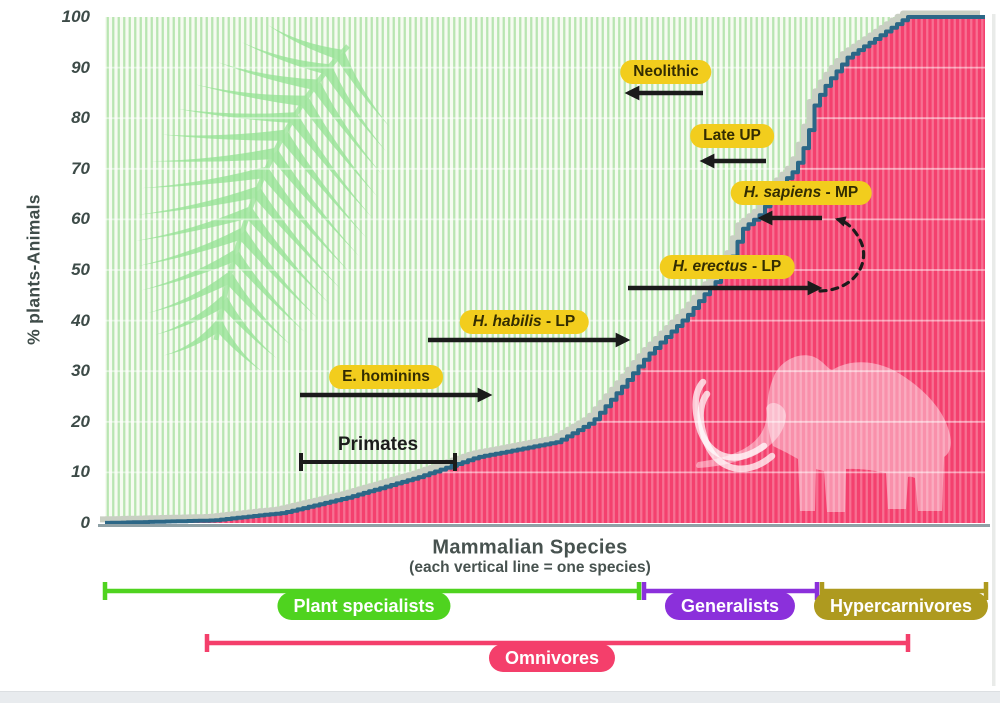 The height and width of the screenshot is (703, 1000). I want to click on h-erectus-lp-label: H. erectus - LP, so click(727, 267).